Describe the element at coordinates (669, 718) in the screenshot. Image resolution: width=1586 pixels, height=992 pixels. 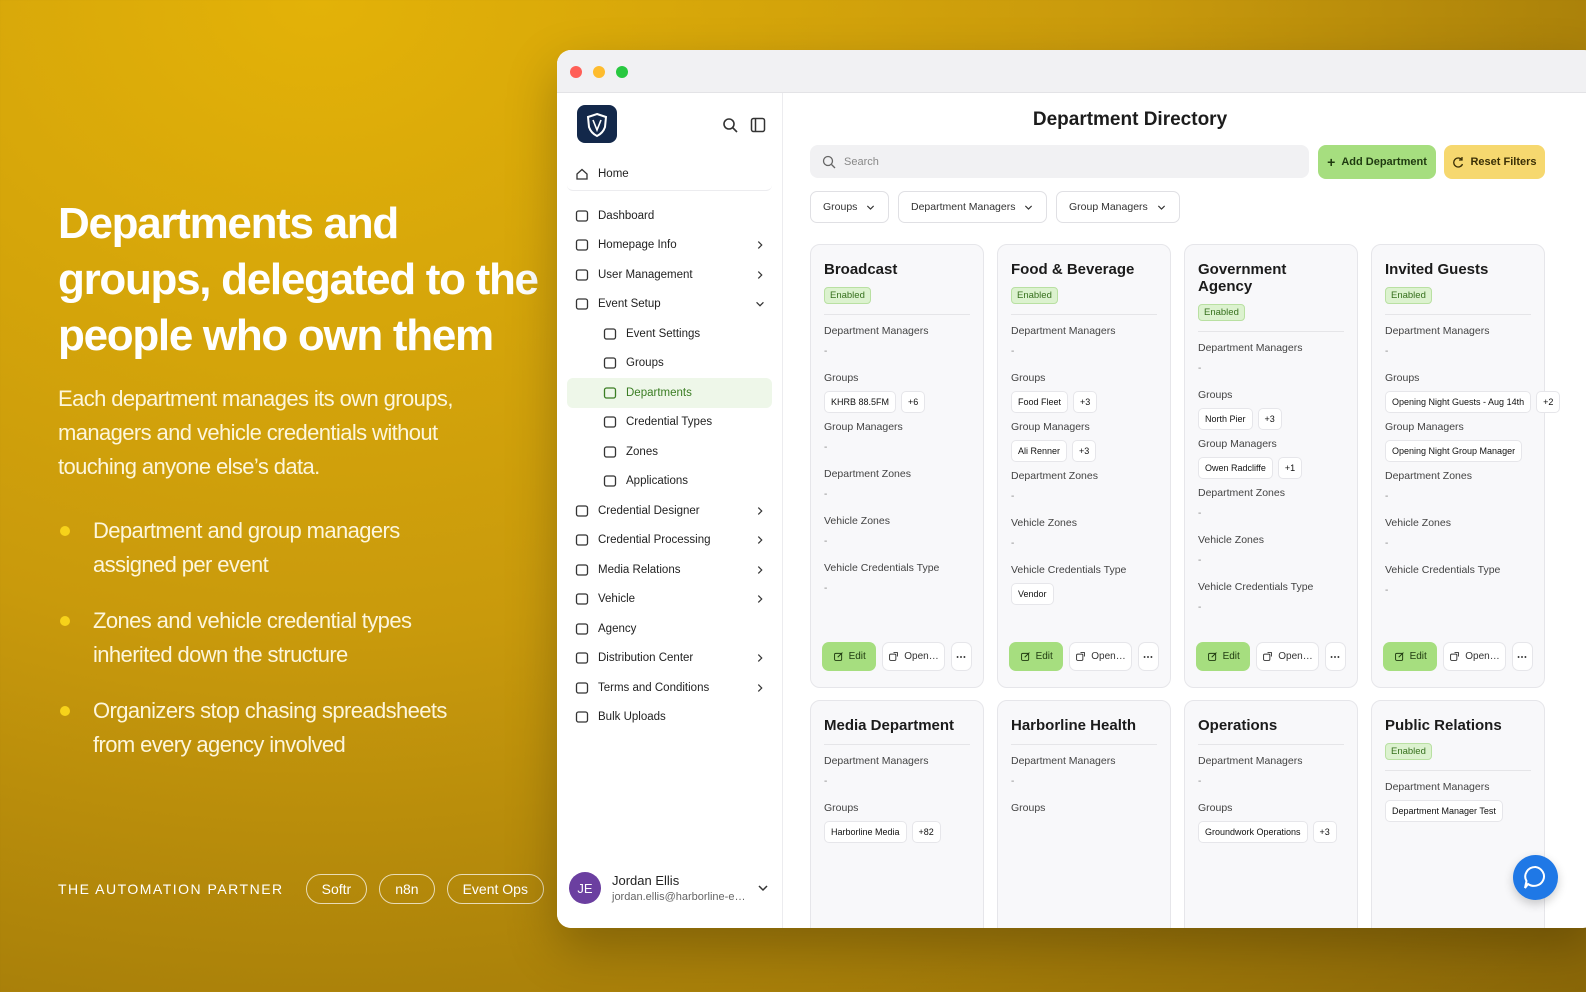
I see `nav-item: Bulk Uploads` at that location.